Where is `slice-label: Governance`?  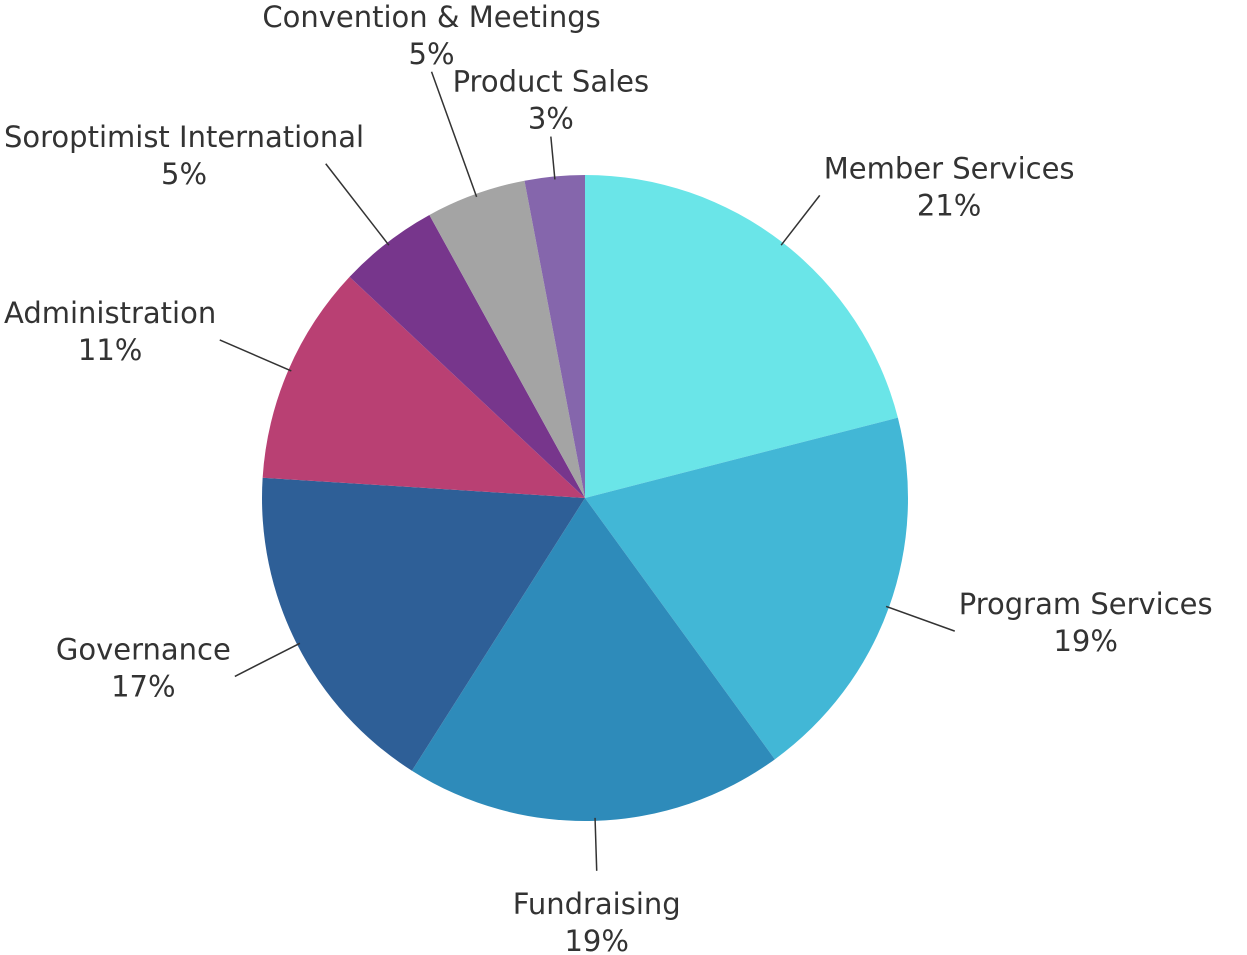
slice-label: Governance is located at coordinates (143, 649).